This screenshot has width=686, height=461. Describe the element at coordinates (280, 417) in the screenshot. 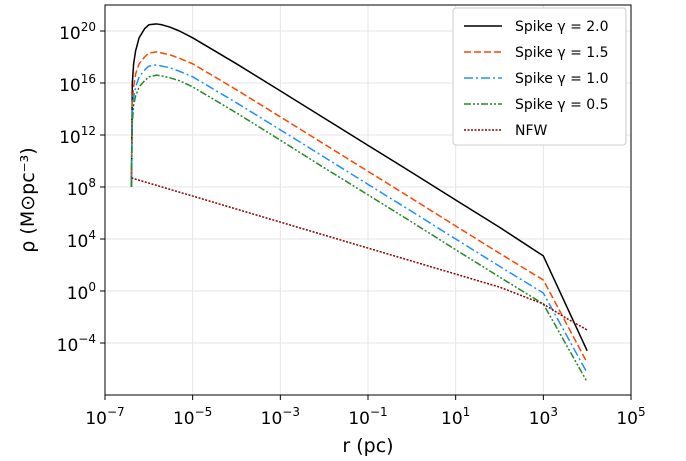

I see `x-tick-label: 10⁻³` at that location.